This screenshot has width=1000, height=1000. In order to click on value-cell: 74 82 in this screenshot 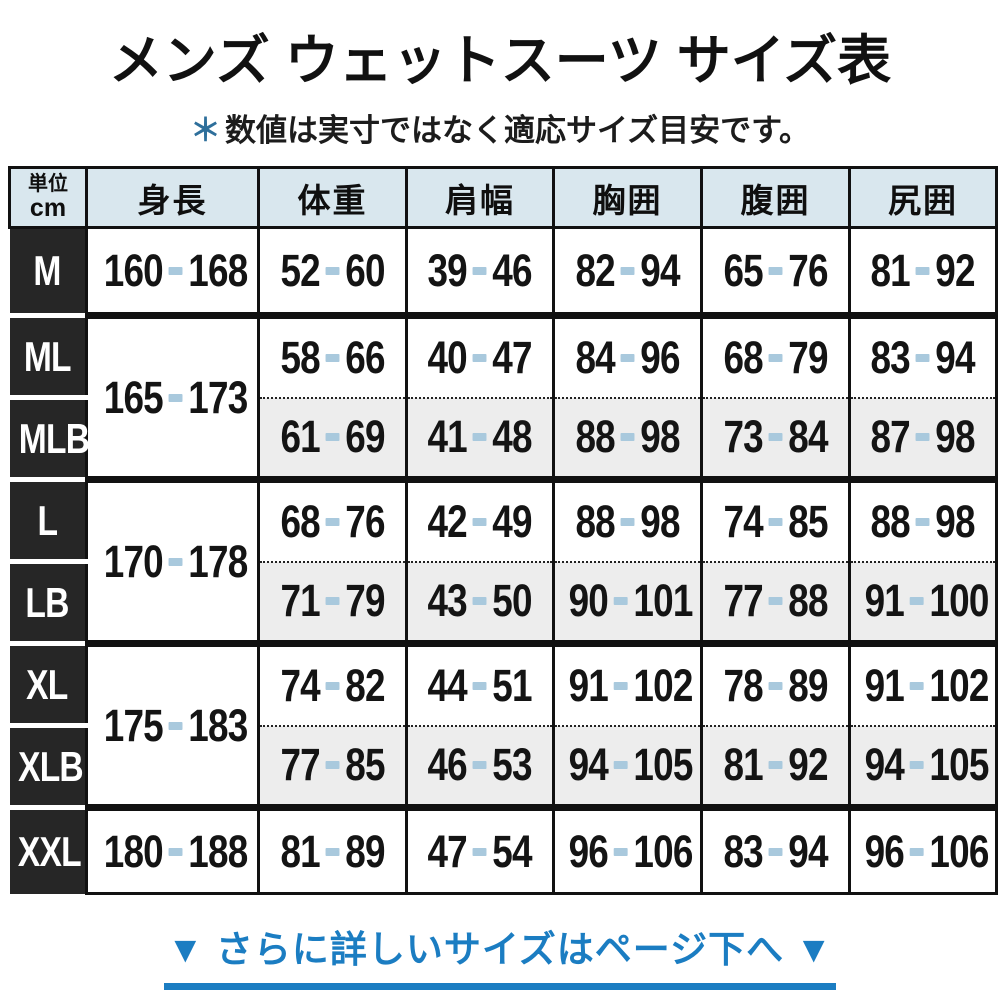, I will do `click(332, 683)`.